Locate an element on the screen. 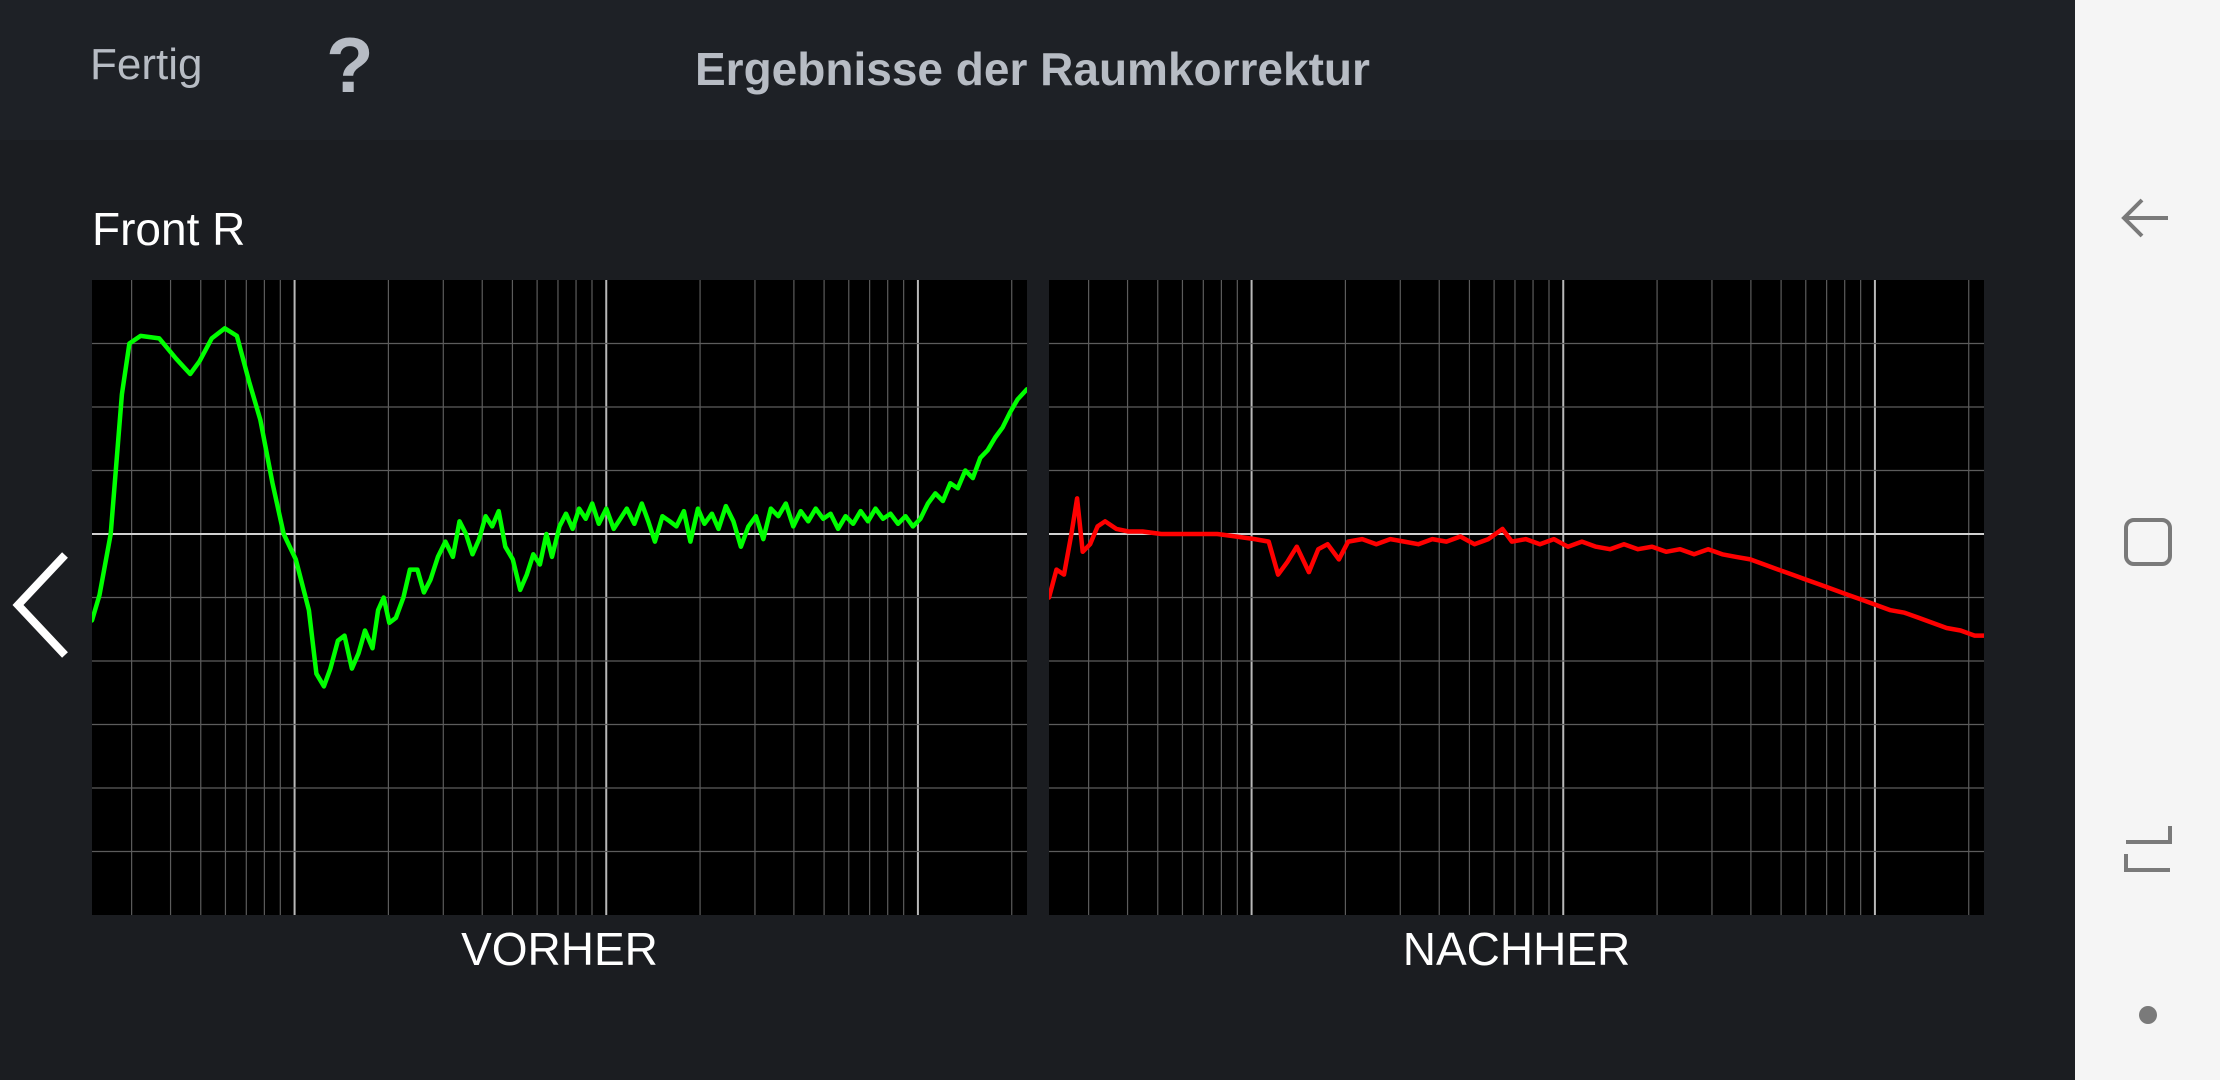 This screenshot has width=2220, height=1080. dot-icon is located at coordinates (2147, 1015).